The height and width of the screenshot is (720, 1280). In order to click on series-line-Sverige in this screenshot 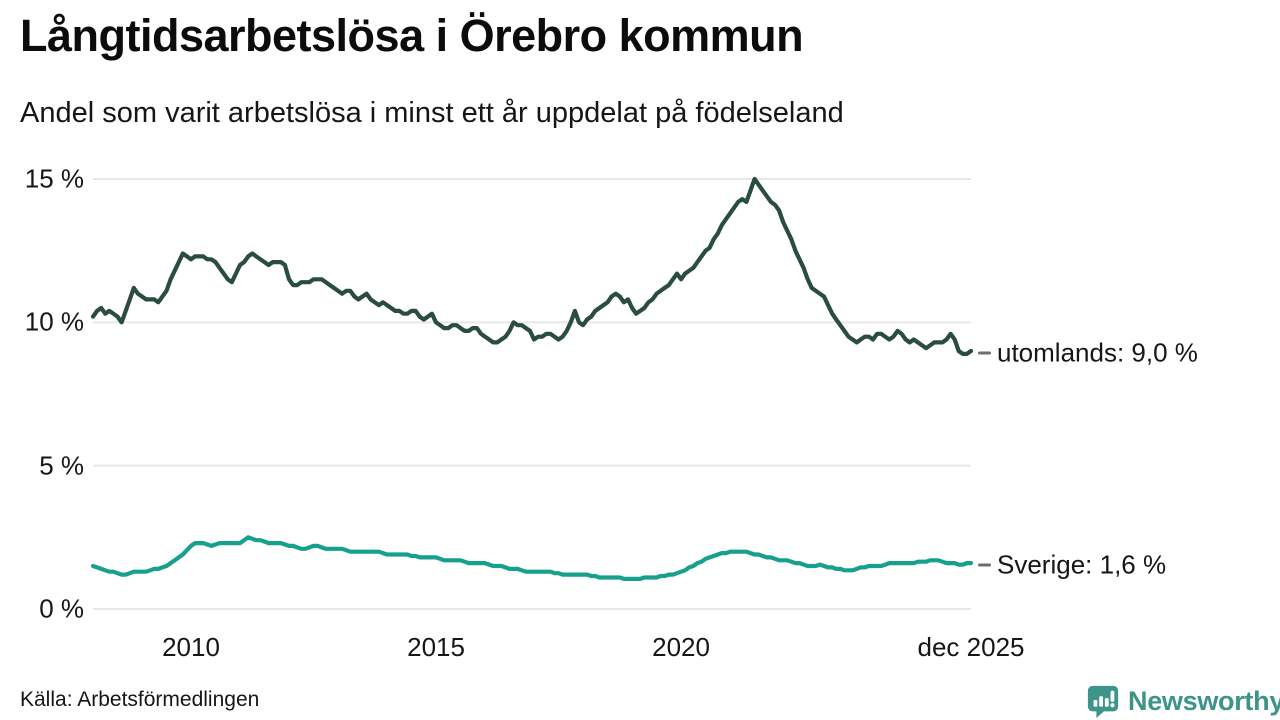, I will do `click(532, 558)`.